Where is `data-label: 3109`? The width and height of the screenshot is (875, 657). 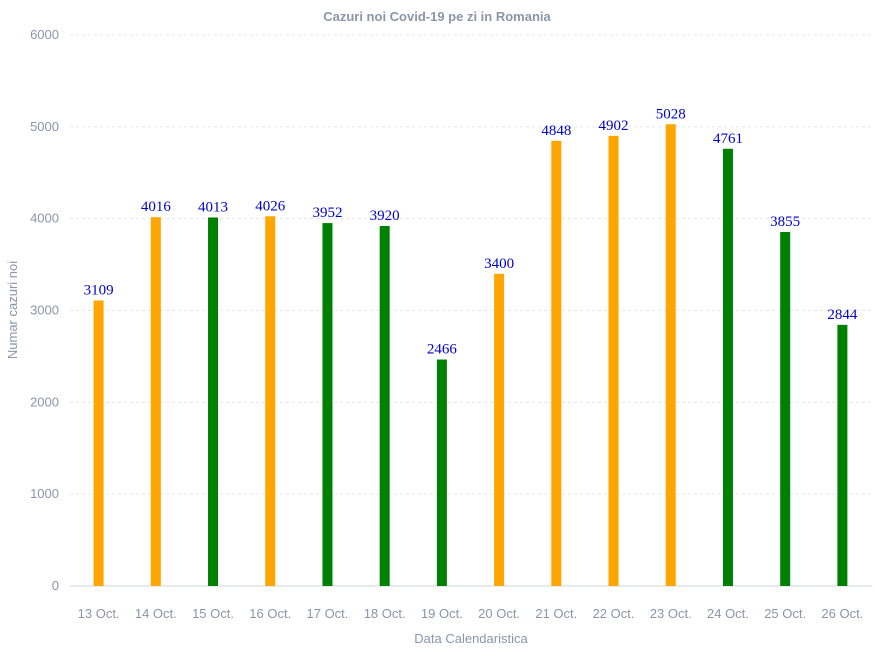 data-label: 3109 is located at coordinates (99, 290).